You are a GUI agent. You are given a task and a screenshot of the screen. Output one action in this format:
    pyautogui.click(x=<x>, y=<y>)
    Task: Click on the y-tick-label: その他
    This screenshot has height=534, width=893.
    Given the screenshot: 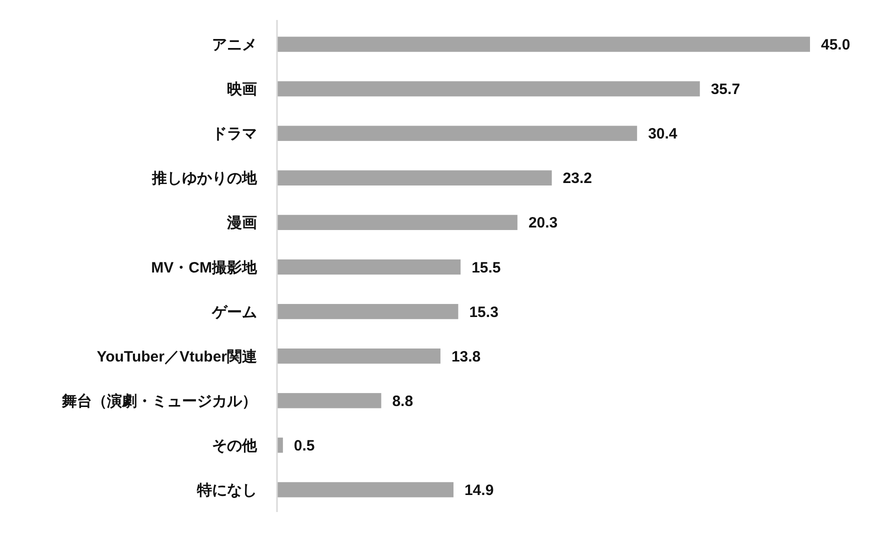 What is the action you would take?
    pyautogui.click(x=235, y=445)
    